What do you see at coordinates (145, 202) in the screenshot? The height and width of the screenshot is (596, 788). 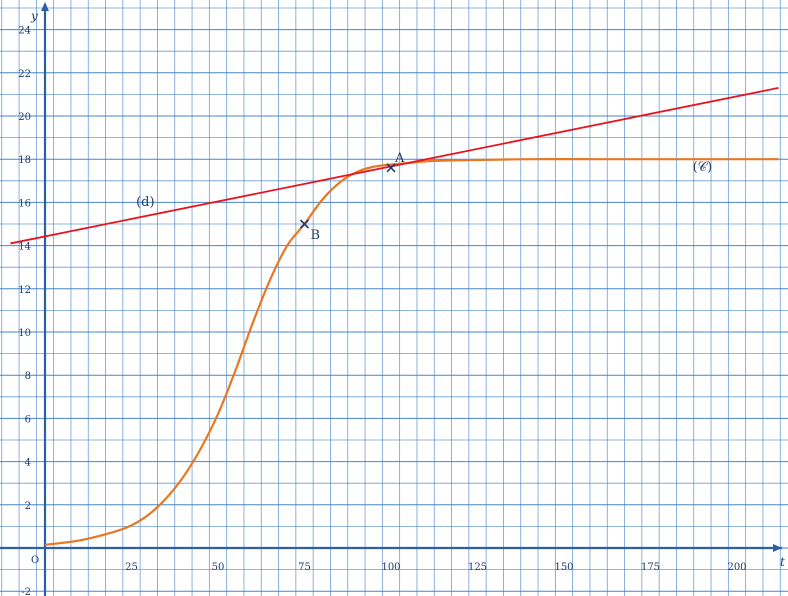 I see `series-label-d: (d)` at bounding box center [145, 202].